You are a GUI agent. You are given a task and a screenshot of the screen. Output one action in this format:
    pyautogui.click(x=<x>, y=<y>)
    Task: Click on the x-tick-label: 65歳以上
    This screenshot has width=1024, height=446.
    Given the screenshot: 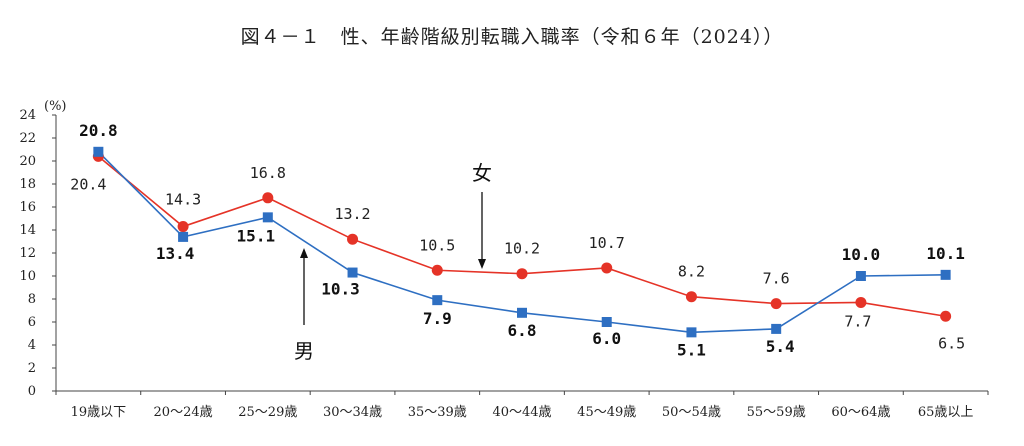 What is the action you would take?
    pyautogui.click(x=946, y=412)
    